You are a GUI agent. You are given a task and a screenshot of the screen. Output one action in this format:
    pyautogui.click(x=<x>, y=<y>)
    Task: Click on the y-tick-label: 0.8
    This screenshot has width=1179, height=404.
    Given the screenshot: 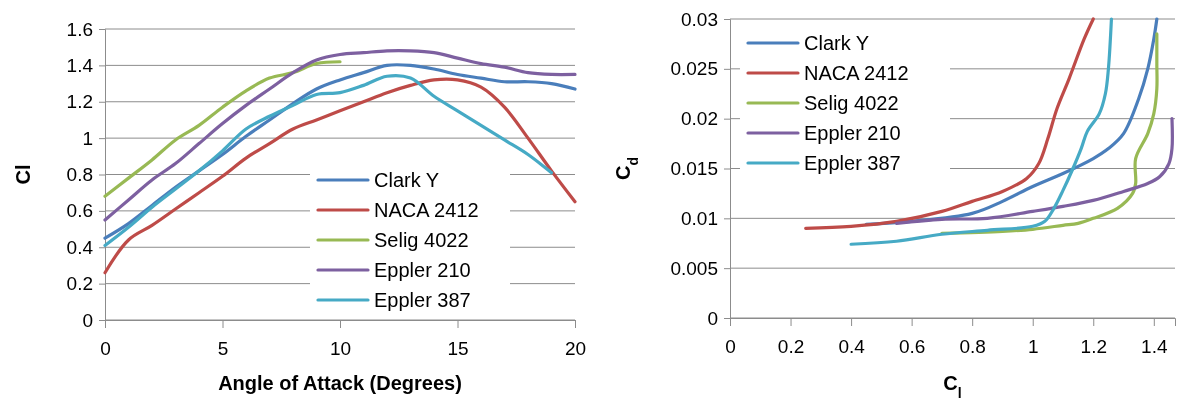 What is the action you would take?
    pyautogui.click(x=79, y=175)
    